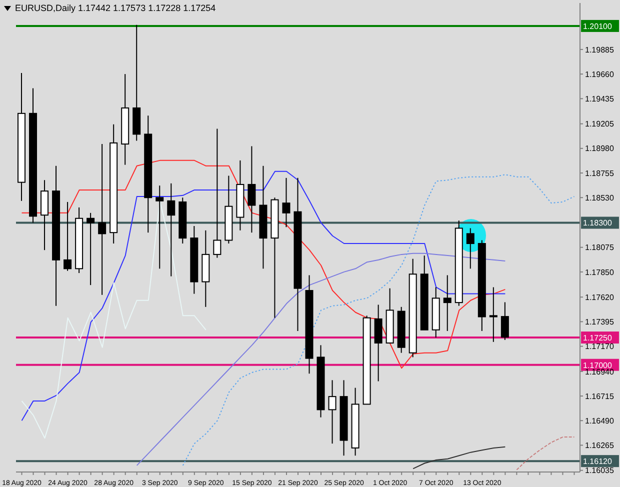 The width and height of the screenshot is (620, 487). What do you see at coordinates (599, 322) in the screenshot?
I see `y-tick-label: 1.17395` at bounding box center [599, 322].